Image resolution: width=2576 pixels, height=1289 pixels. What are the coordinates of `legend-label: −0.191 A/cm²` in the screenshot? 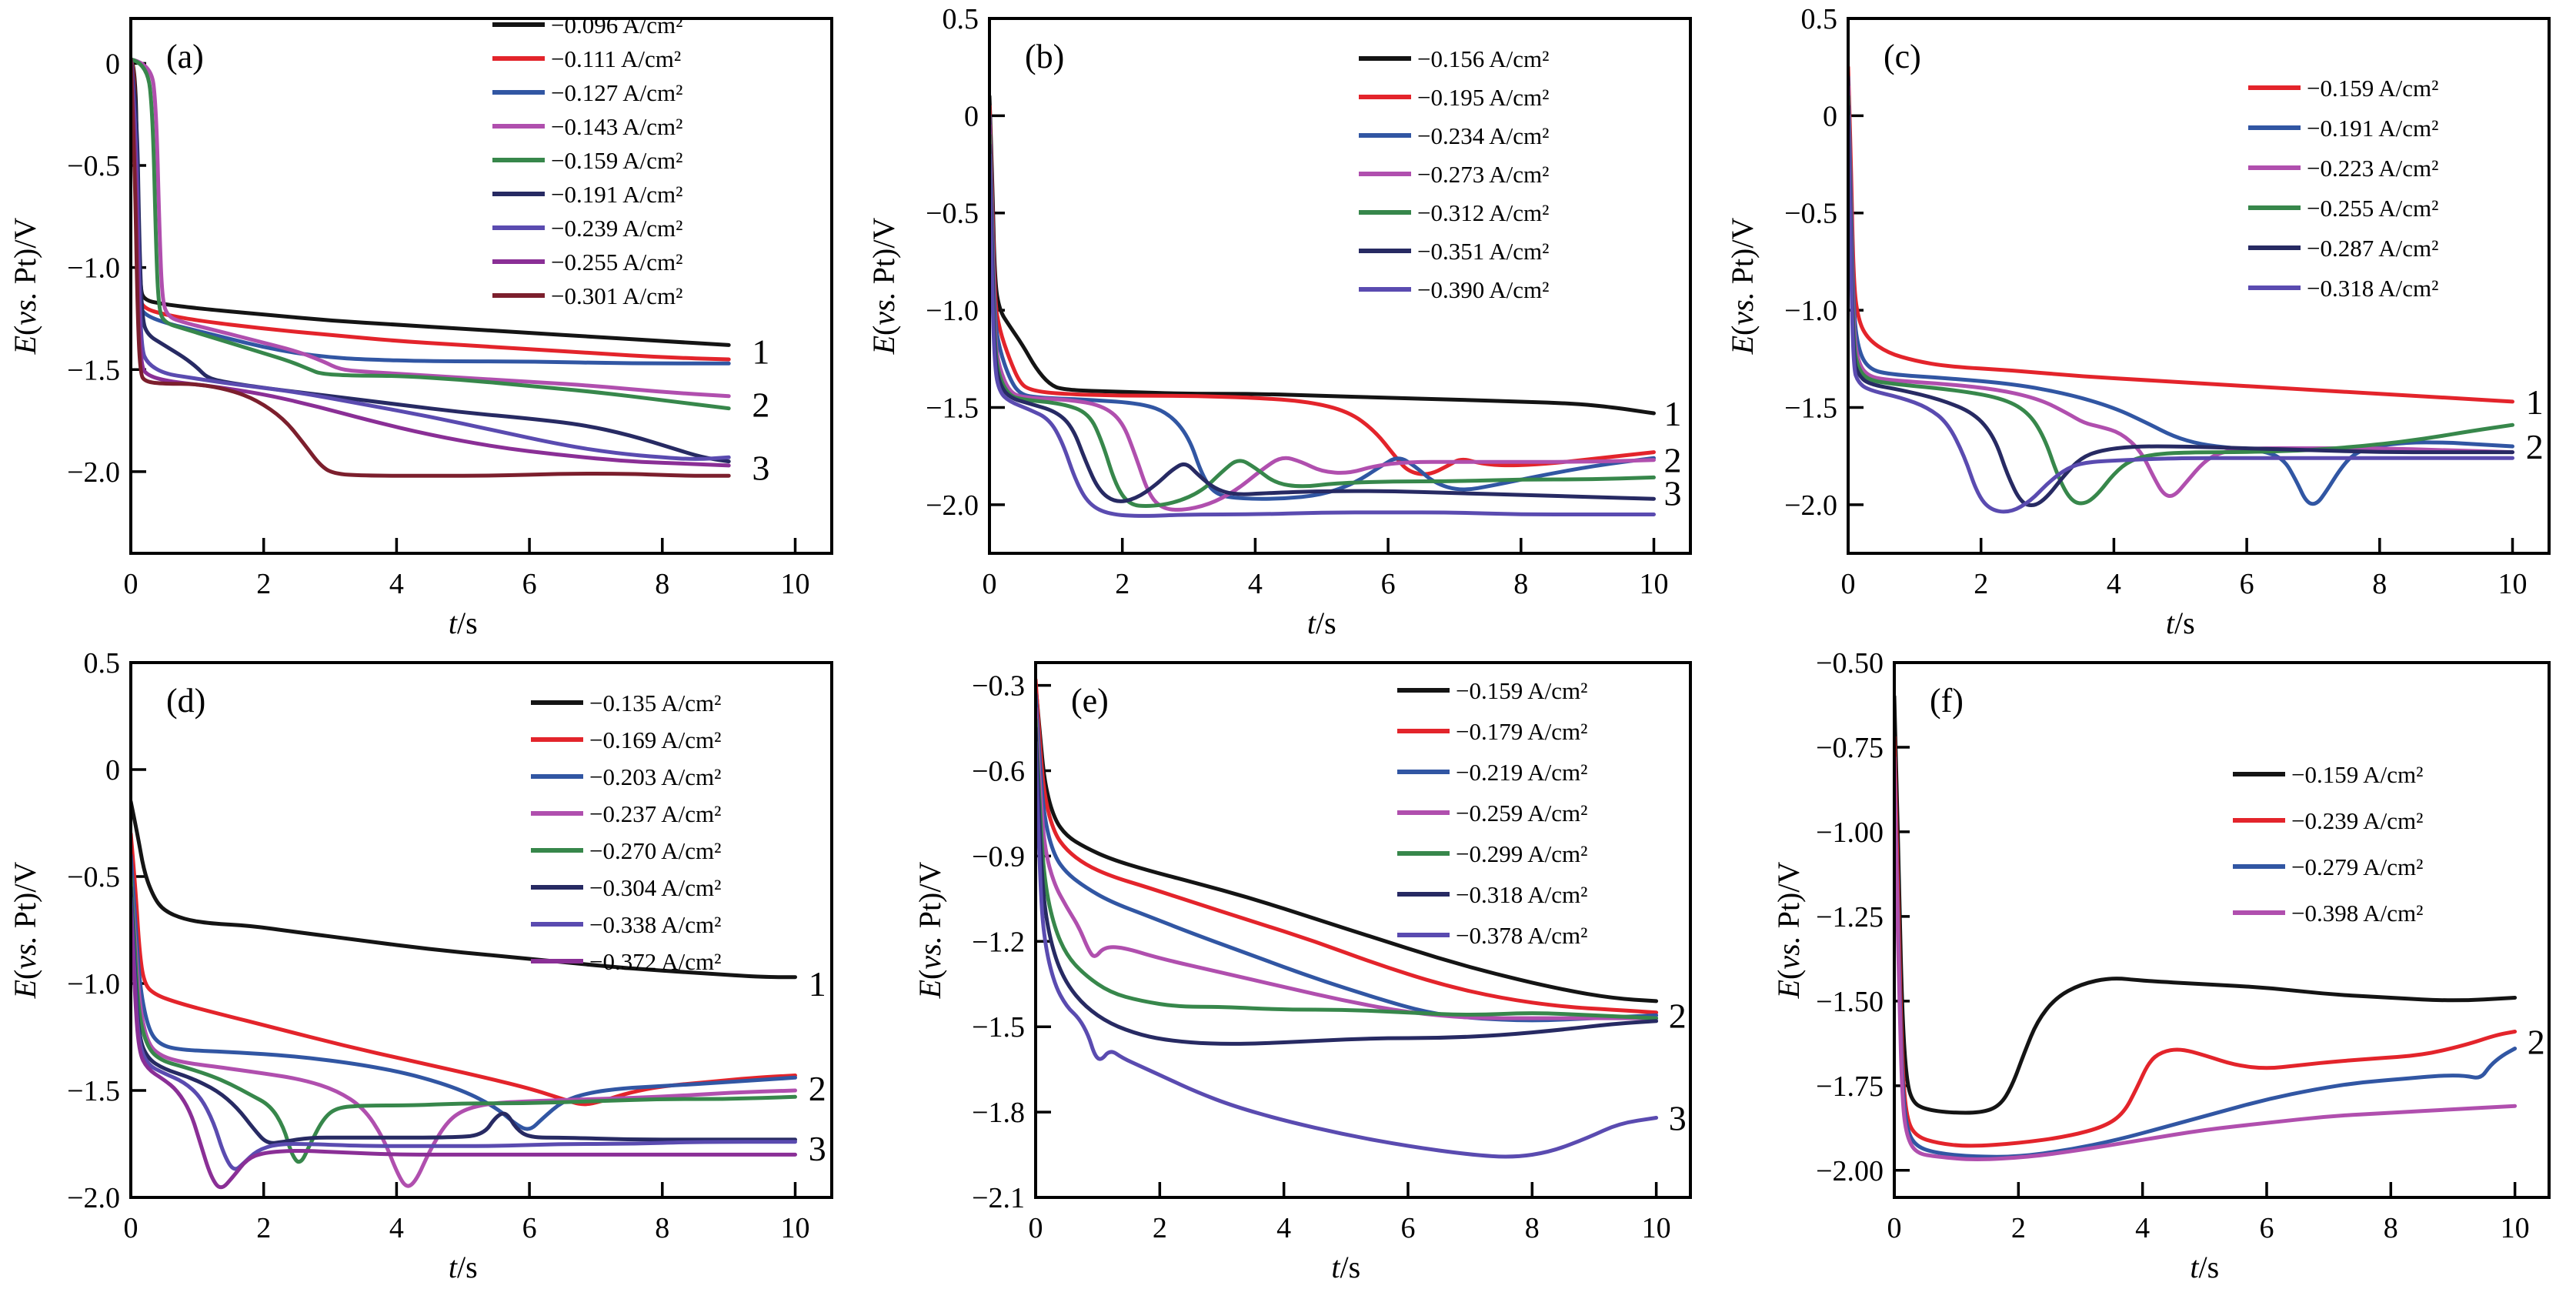 It's located at (2373, 128).